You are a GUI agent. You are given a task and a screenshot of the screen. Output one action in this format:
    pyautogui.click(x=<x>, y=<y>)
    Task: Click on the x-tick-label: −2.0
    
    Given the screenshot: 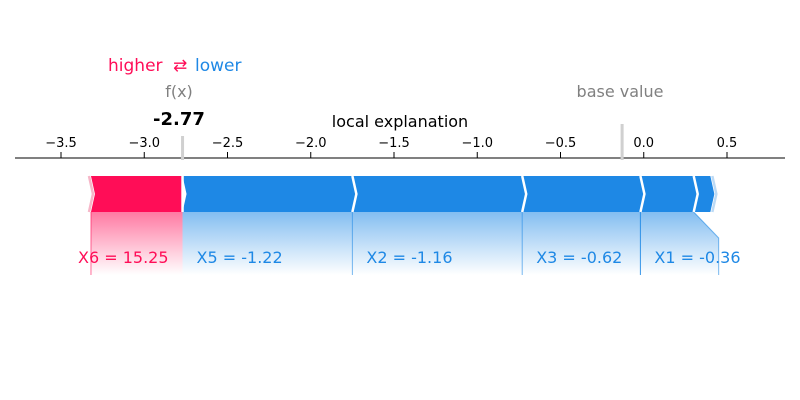 What is the action you would take?
    pyautogui.click(x=311, y=143)
    